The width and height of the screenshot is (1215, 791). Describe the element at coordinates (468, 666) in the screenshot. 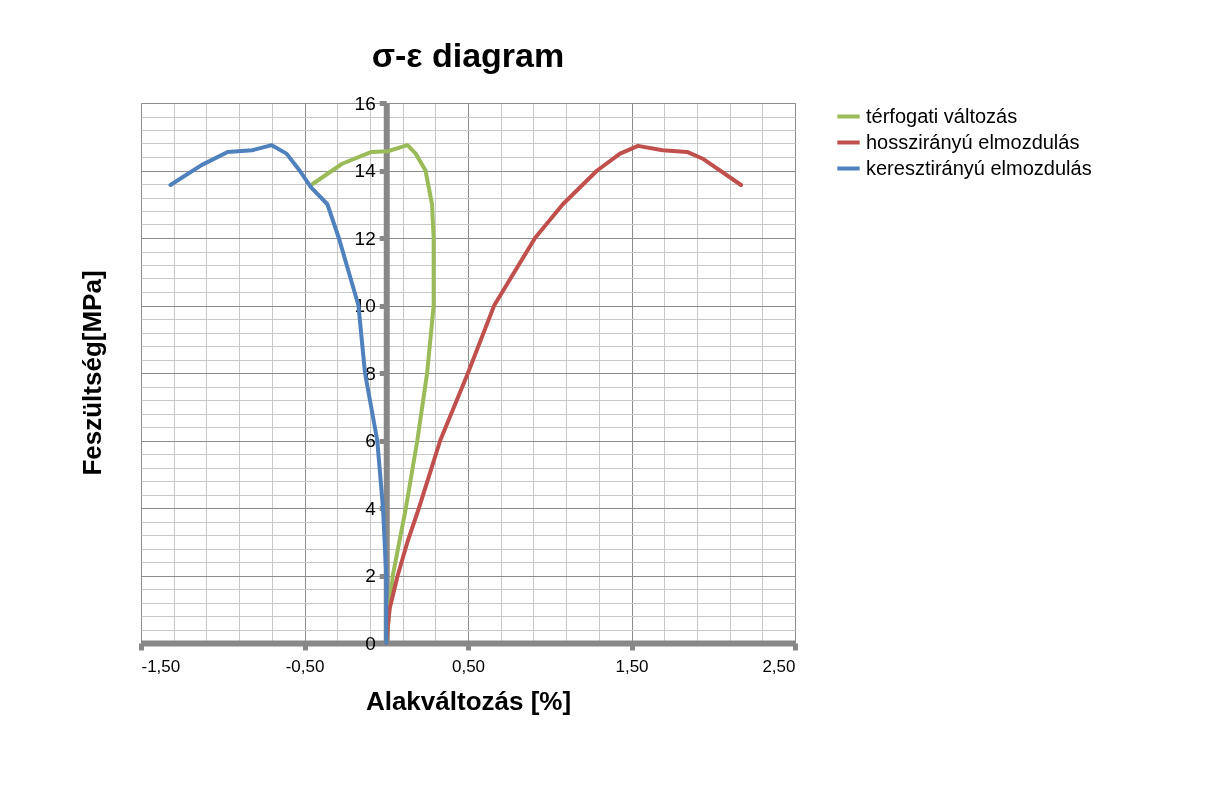

I see `x-tick-label: 0,50` at that location.